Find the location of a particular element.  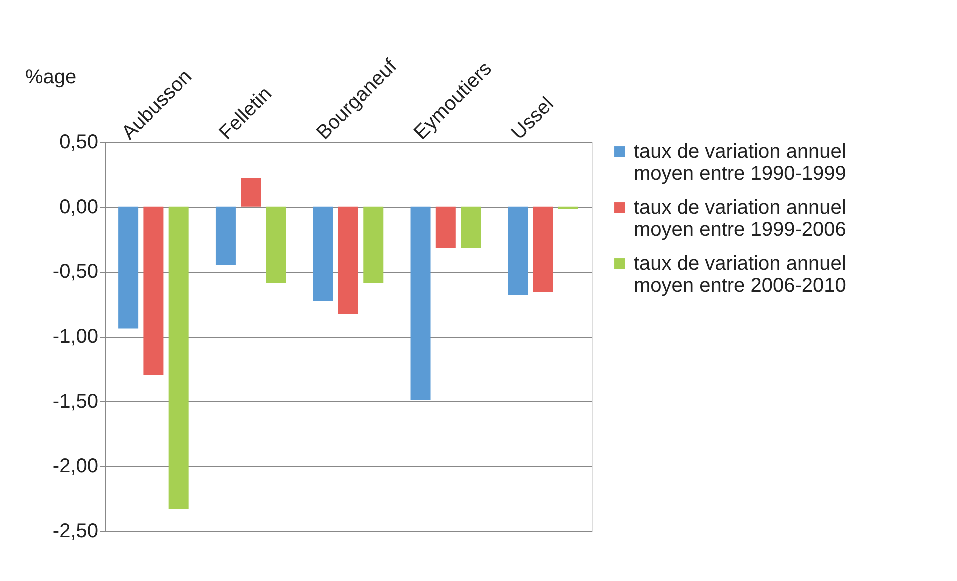

legend-label: taux de variation annuel moyen entre 1999-2006 is located at coordinates (740, 219).